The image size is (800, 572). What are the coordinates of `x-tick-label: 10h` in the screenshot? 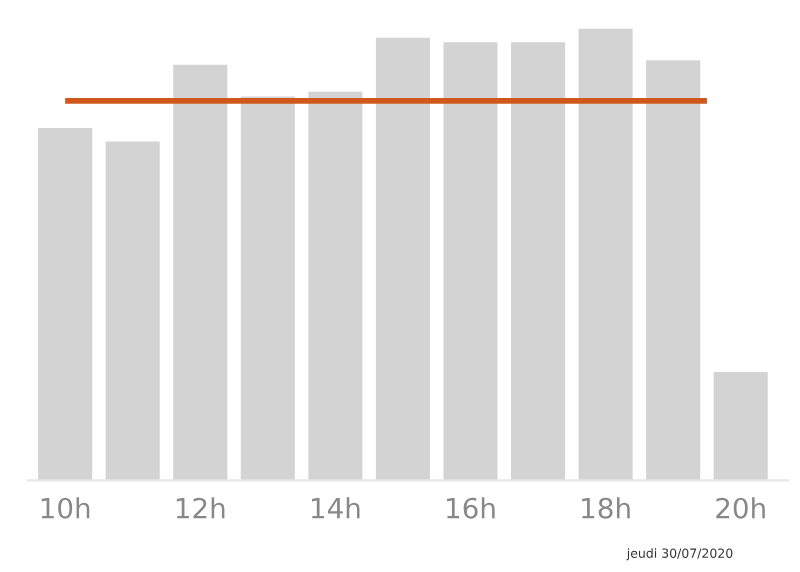 It's located at (65, 508).